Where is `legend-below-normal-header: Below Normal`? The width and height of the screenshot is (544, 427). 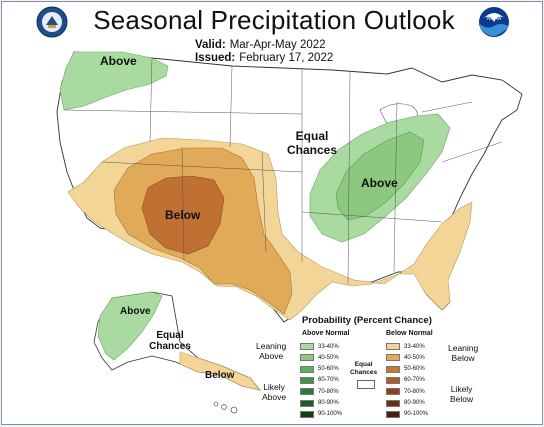 legend-below-normal-header: Below Normal is located at coordinates (409, 333).